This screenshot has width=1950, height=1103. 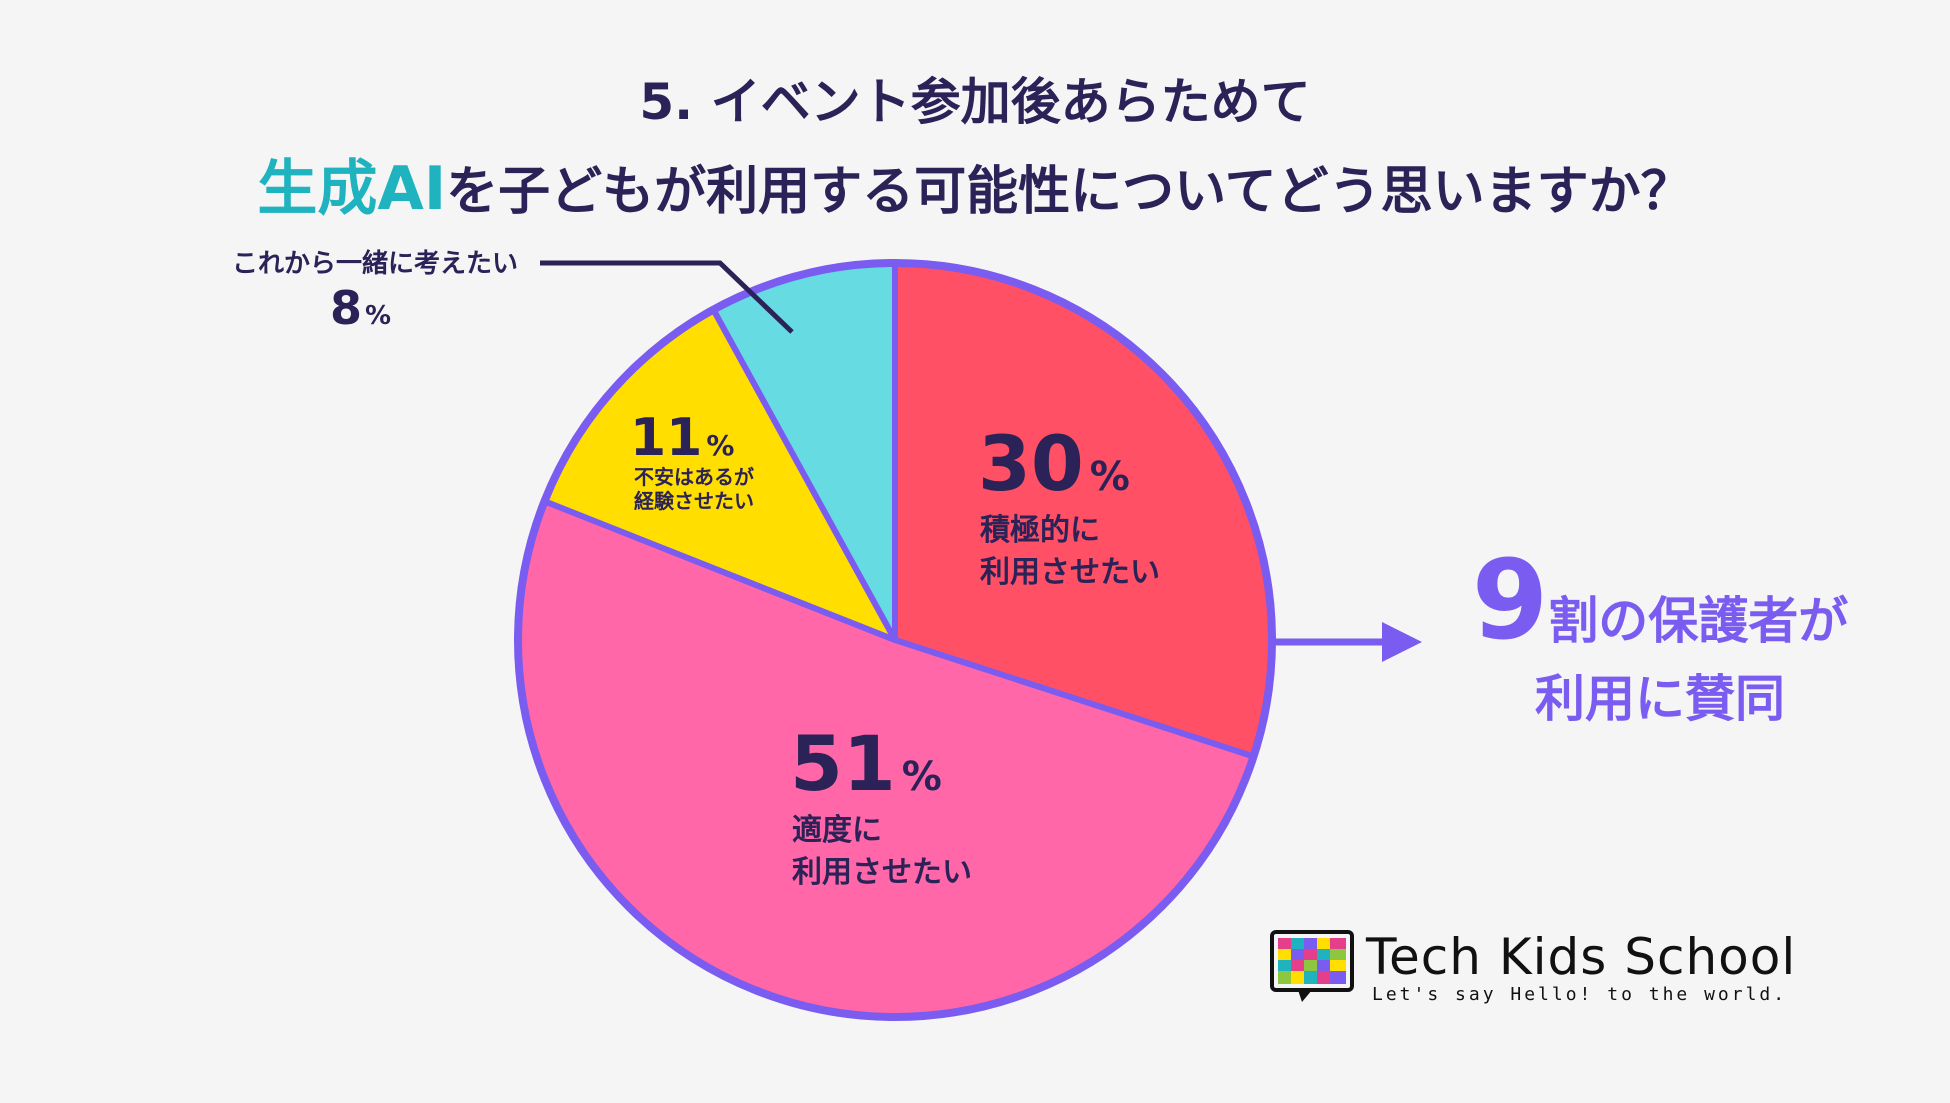 What do you see at coordinates (837, 830) in the screenshot?
I see `slice-51-label-line1: 適度に` at bounding box center [837, 830].